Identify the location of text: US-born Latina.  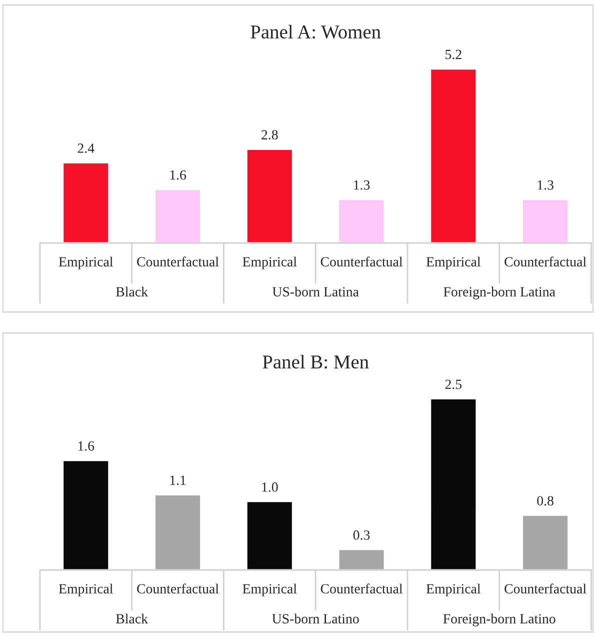
(315, 291).